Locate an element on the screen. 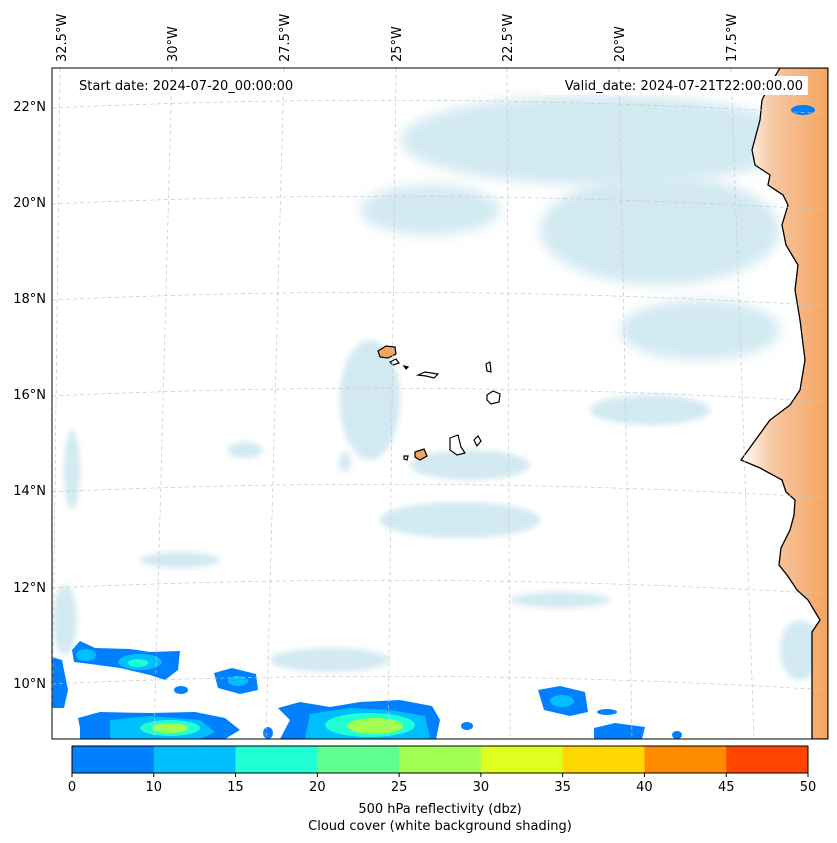  lat-label: 18°N is located at coordinates (29, 299).